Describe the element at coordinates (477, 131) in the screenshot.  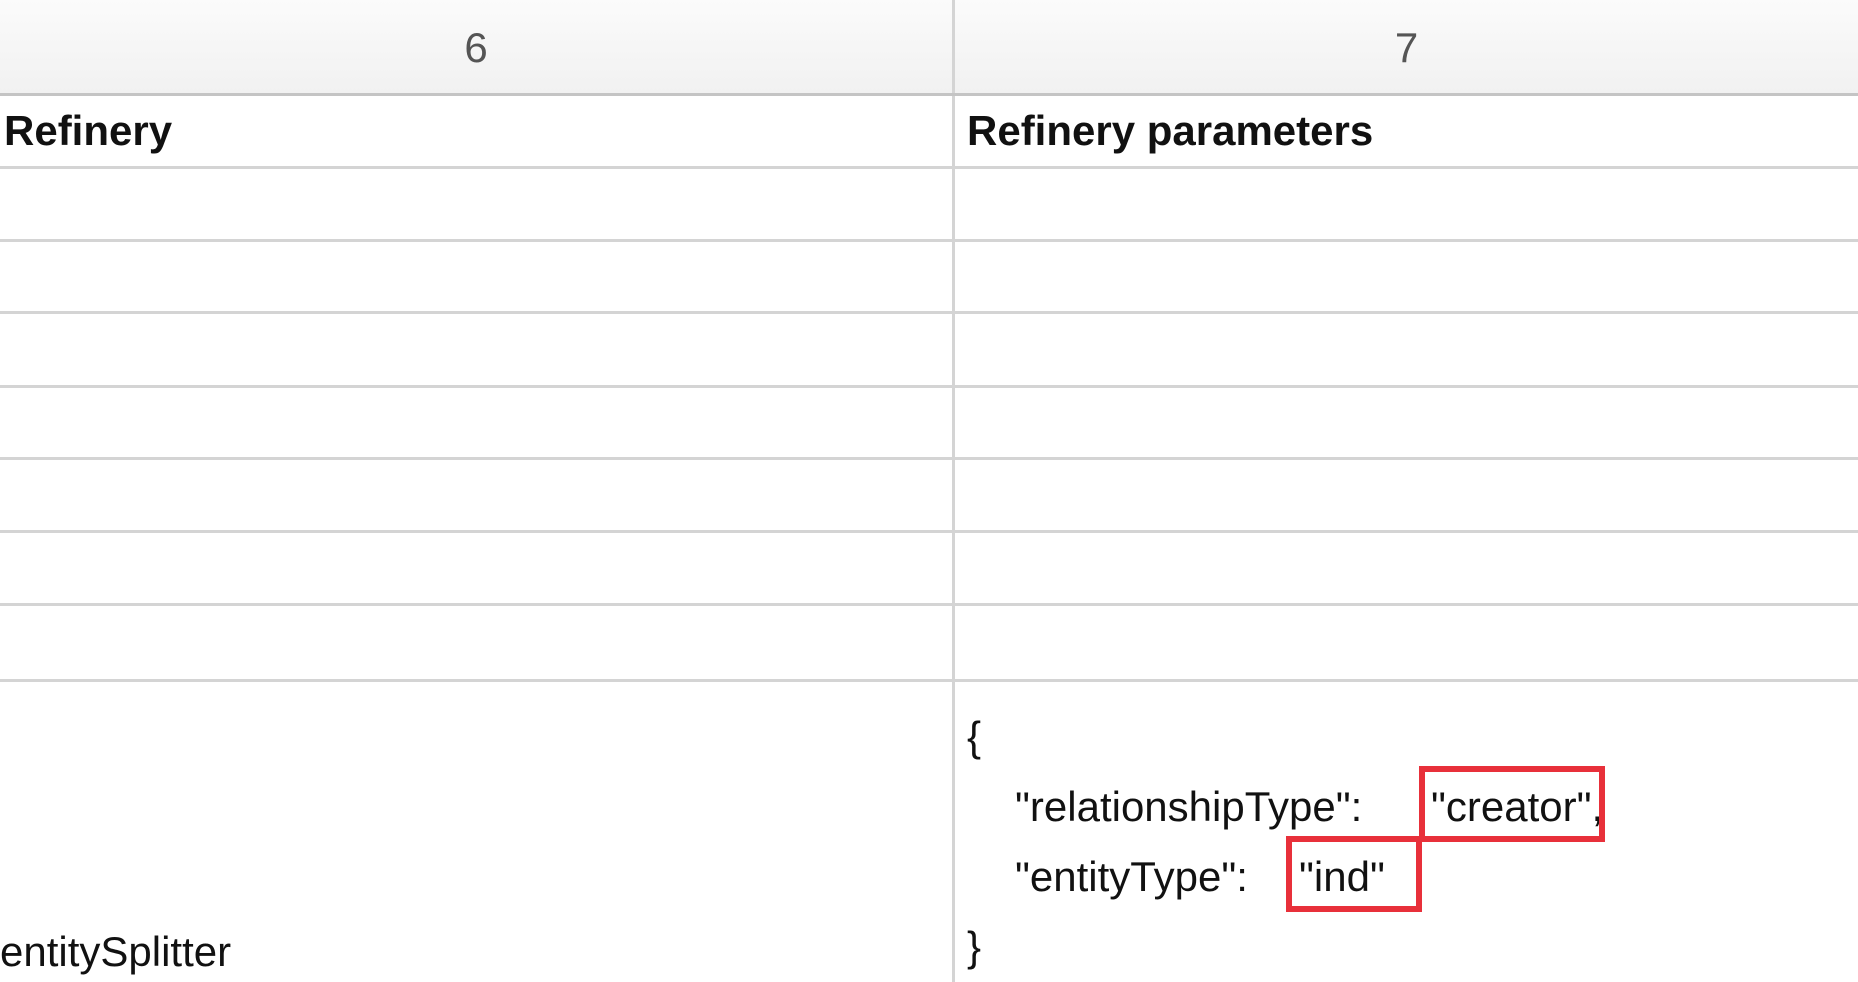
I see `cell-refinery-header: Refinery` at that location.